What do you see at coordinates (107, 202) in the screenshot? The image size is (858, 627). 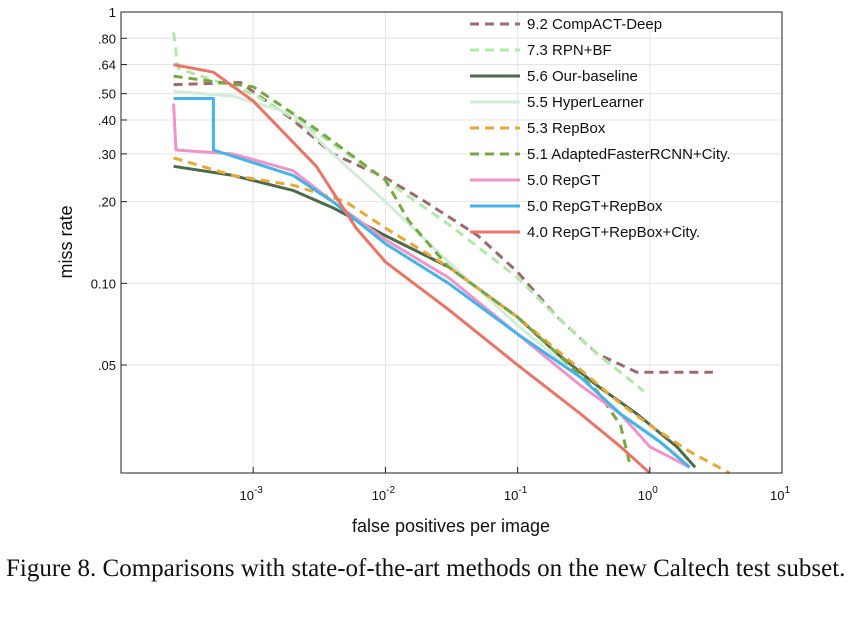 I see `y-tick-label: .20` at bounding box center [107, 202].